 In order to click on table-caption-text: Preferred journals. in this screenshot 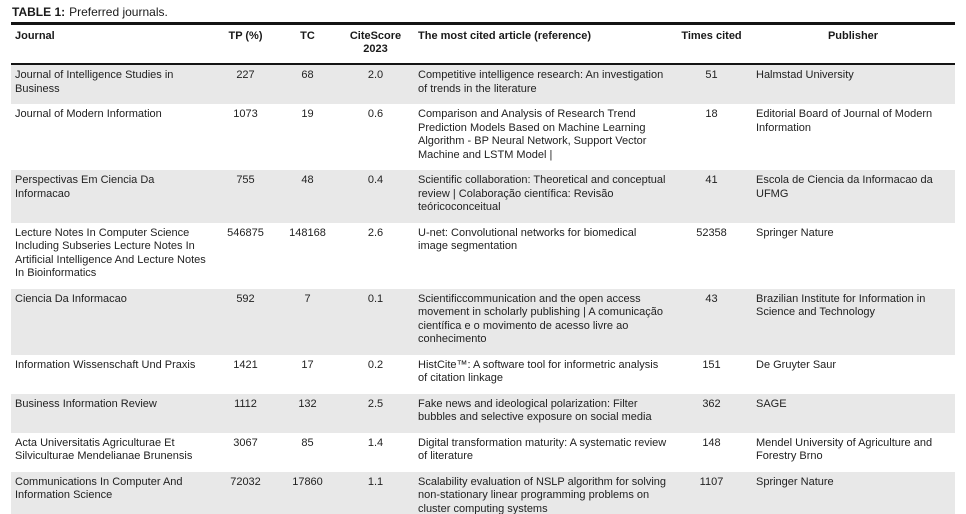, I will do `click(118, 12)`.